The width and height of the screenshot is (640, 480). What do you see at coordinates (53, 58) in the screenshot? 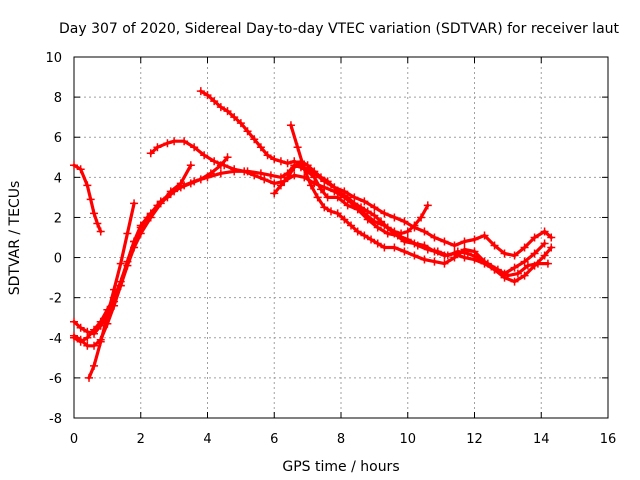
I see `y-tick-label: 10` at bounding box center [53, 58].